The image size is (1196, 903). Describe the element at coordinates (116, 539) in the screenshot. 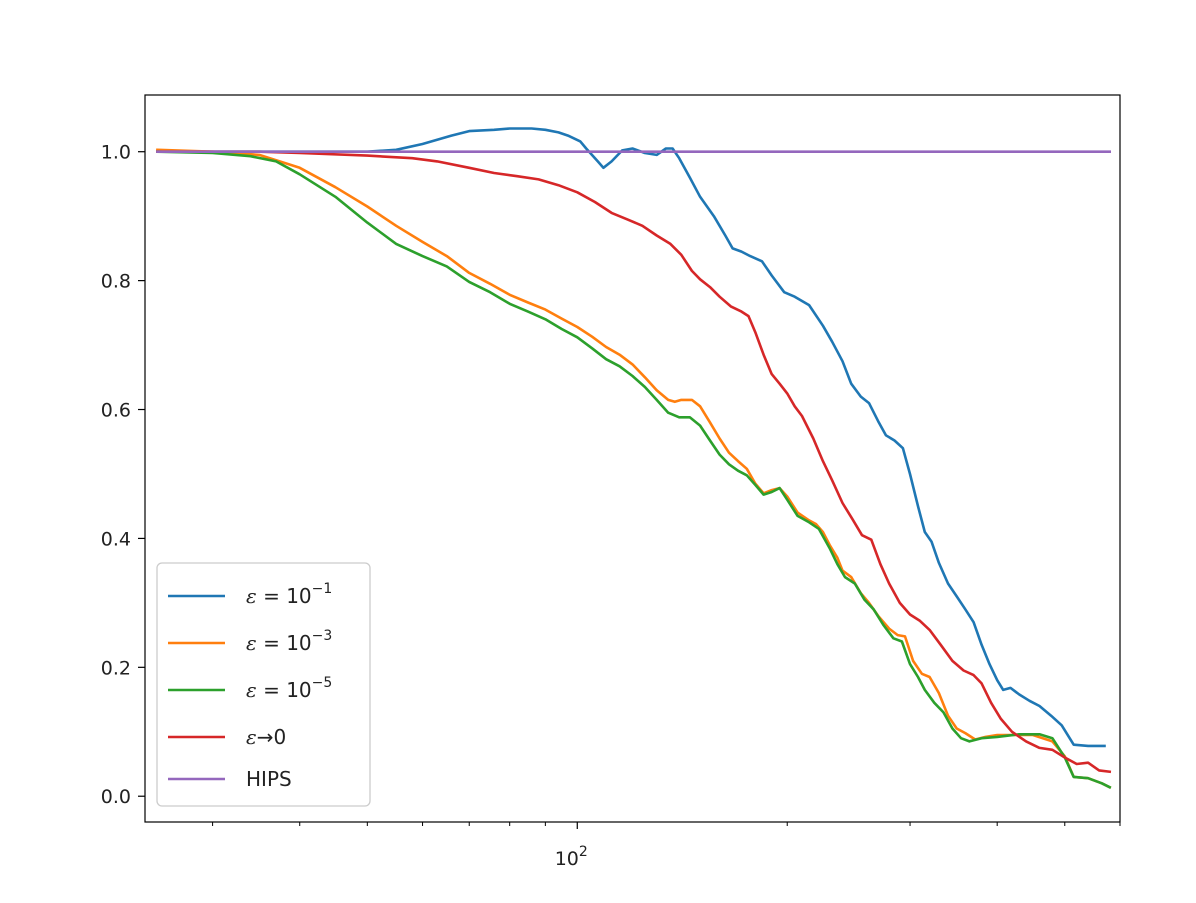

I see `y-tick-label: 0.4` at that location.